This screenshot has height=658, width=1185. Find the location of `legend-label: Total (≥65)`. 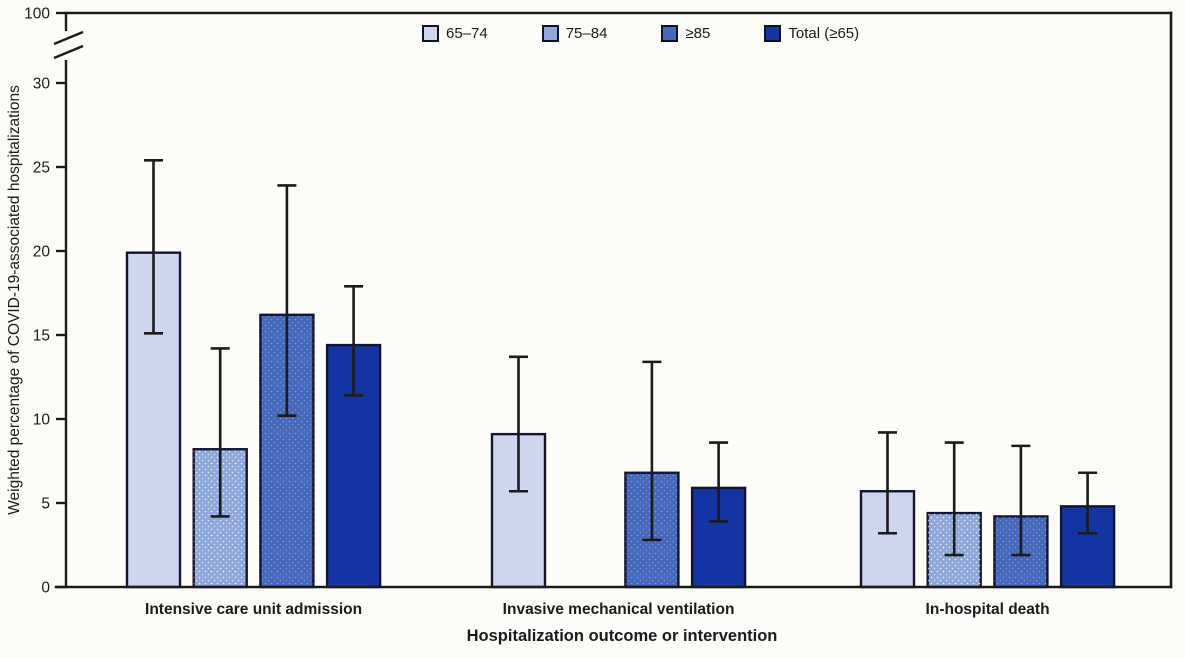

legend-label: Total (≥65) is located at coordinates (824, 33).